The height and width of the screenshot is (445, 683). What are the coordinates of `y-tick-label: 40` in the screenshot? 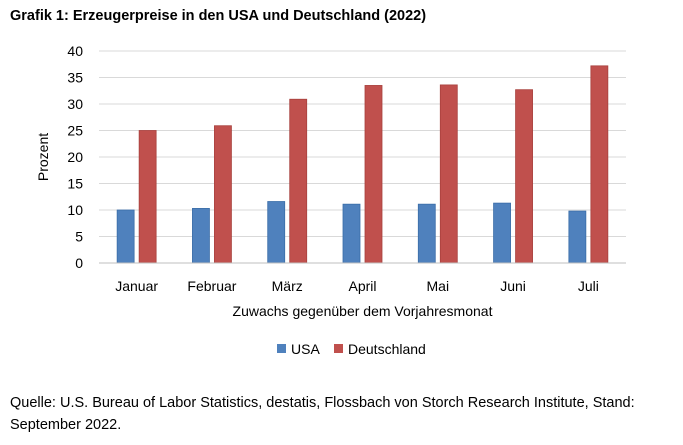 It's located at (75, 51).